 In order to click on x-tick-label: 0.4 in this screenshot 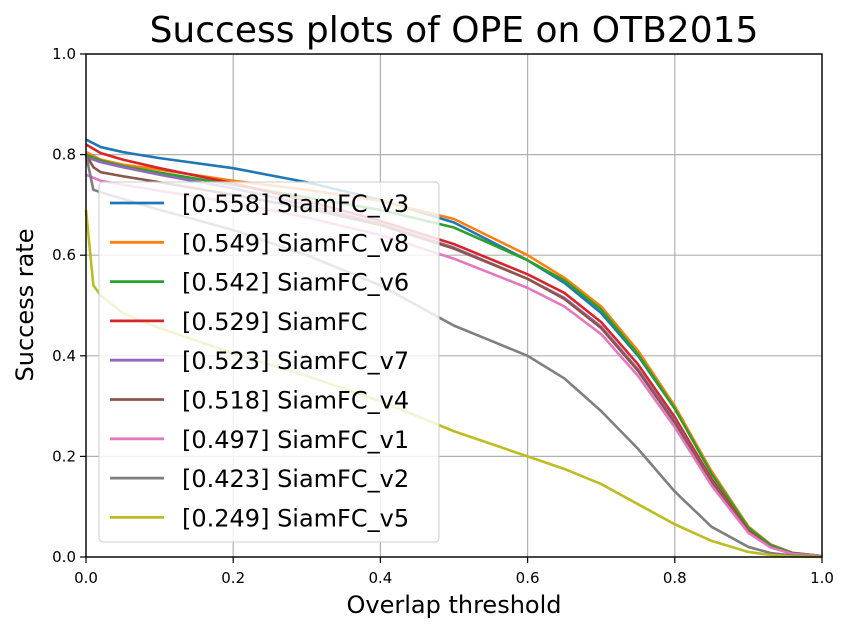, I will do `click(380, 578)`.